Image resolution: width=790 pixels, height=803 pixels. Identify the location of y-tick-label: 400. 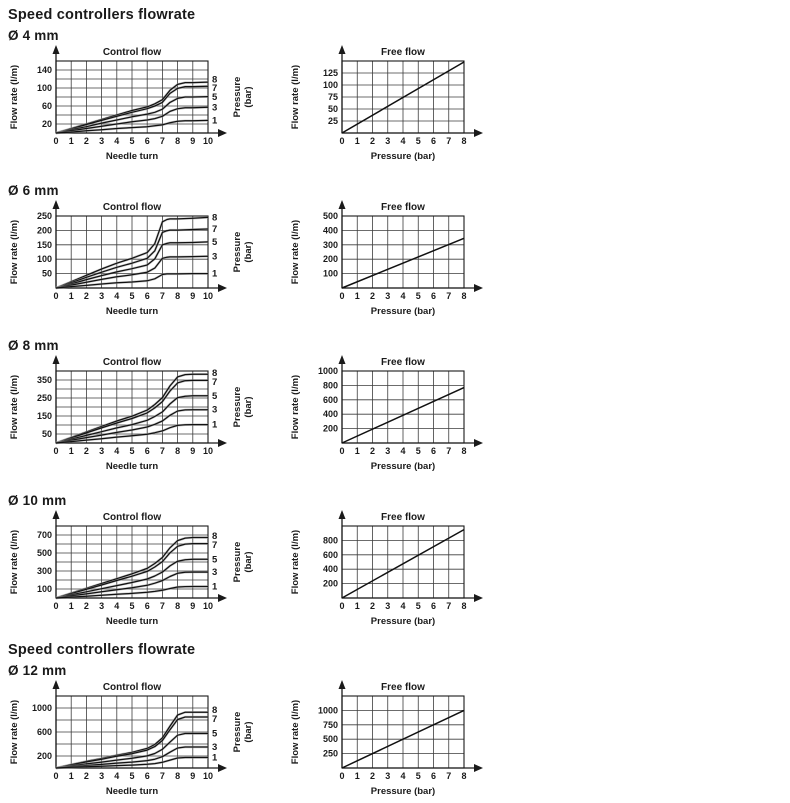
(330, 230).